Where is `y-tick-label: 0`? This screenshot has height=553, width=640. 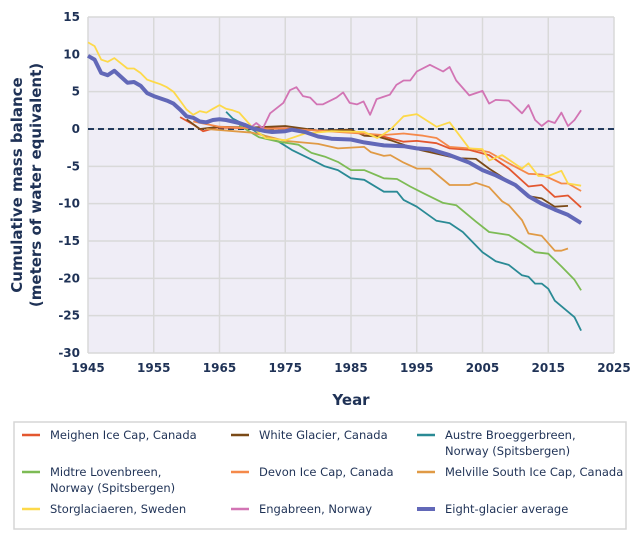
y-tick-label: 0 is located at coordinates (76, 129).